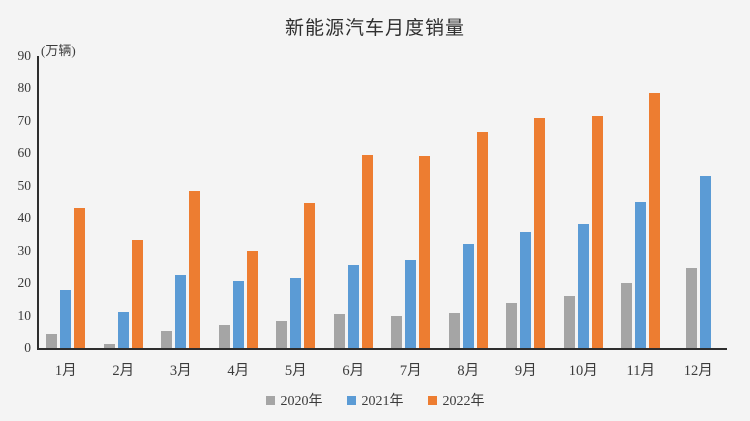  Describe the element at coordinates (295, 371) in the screenshot. I see `x-axis-label-5月: 5月` at that location.